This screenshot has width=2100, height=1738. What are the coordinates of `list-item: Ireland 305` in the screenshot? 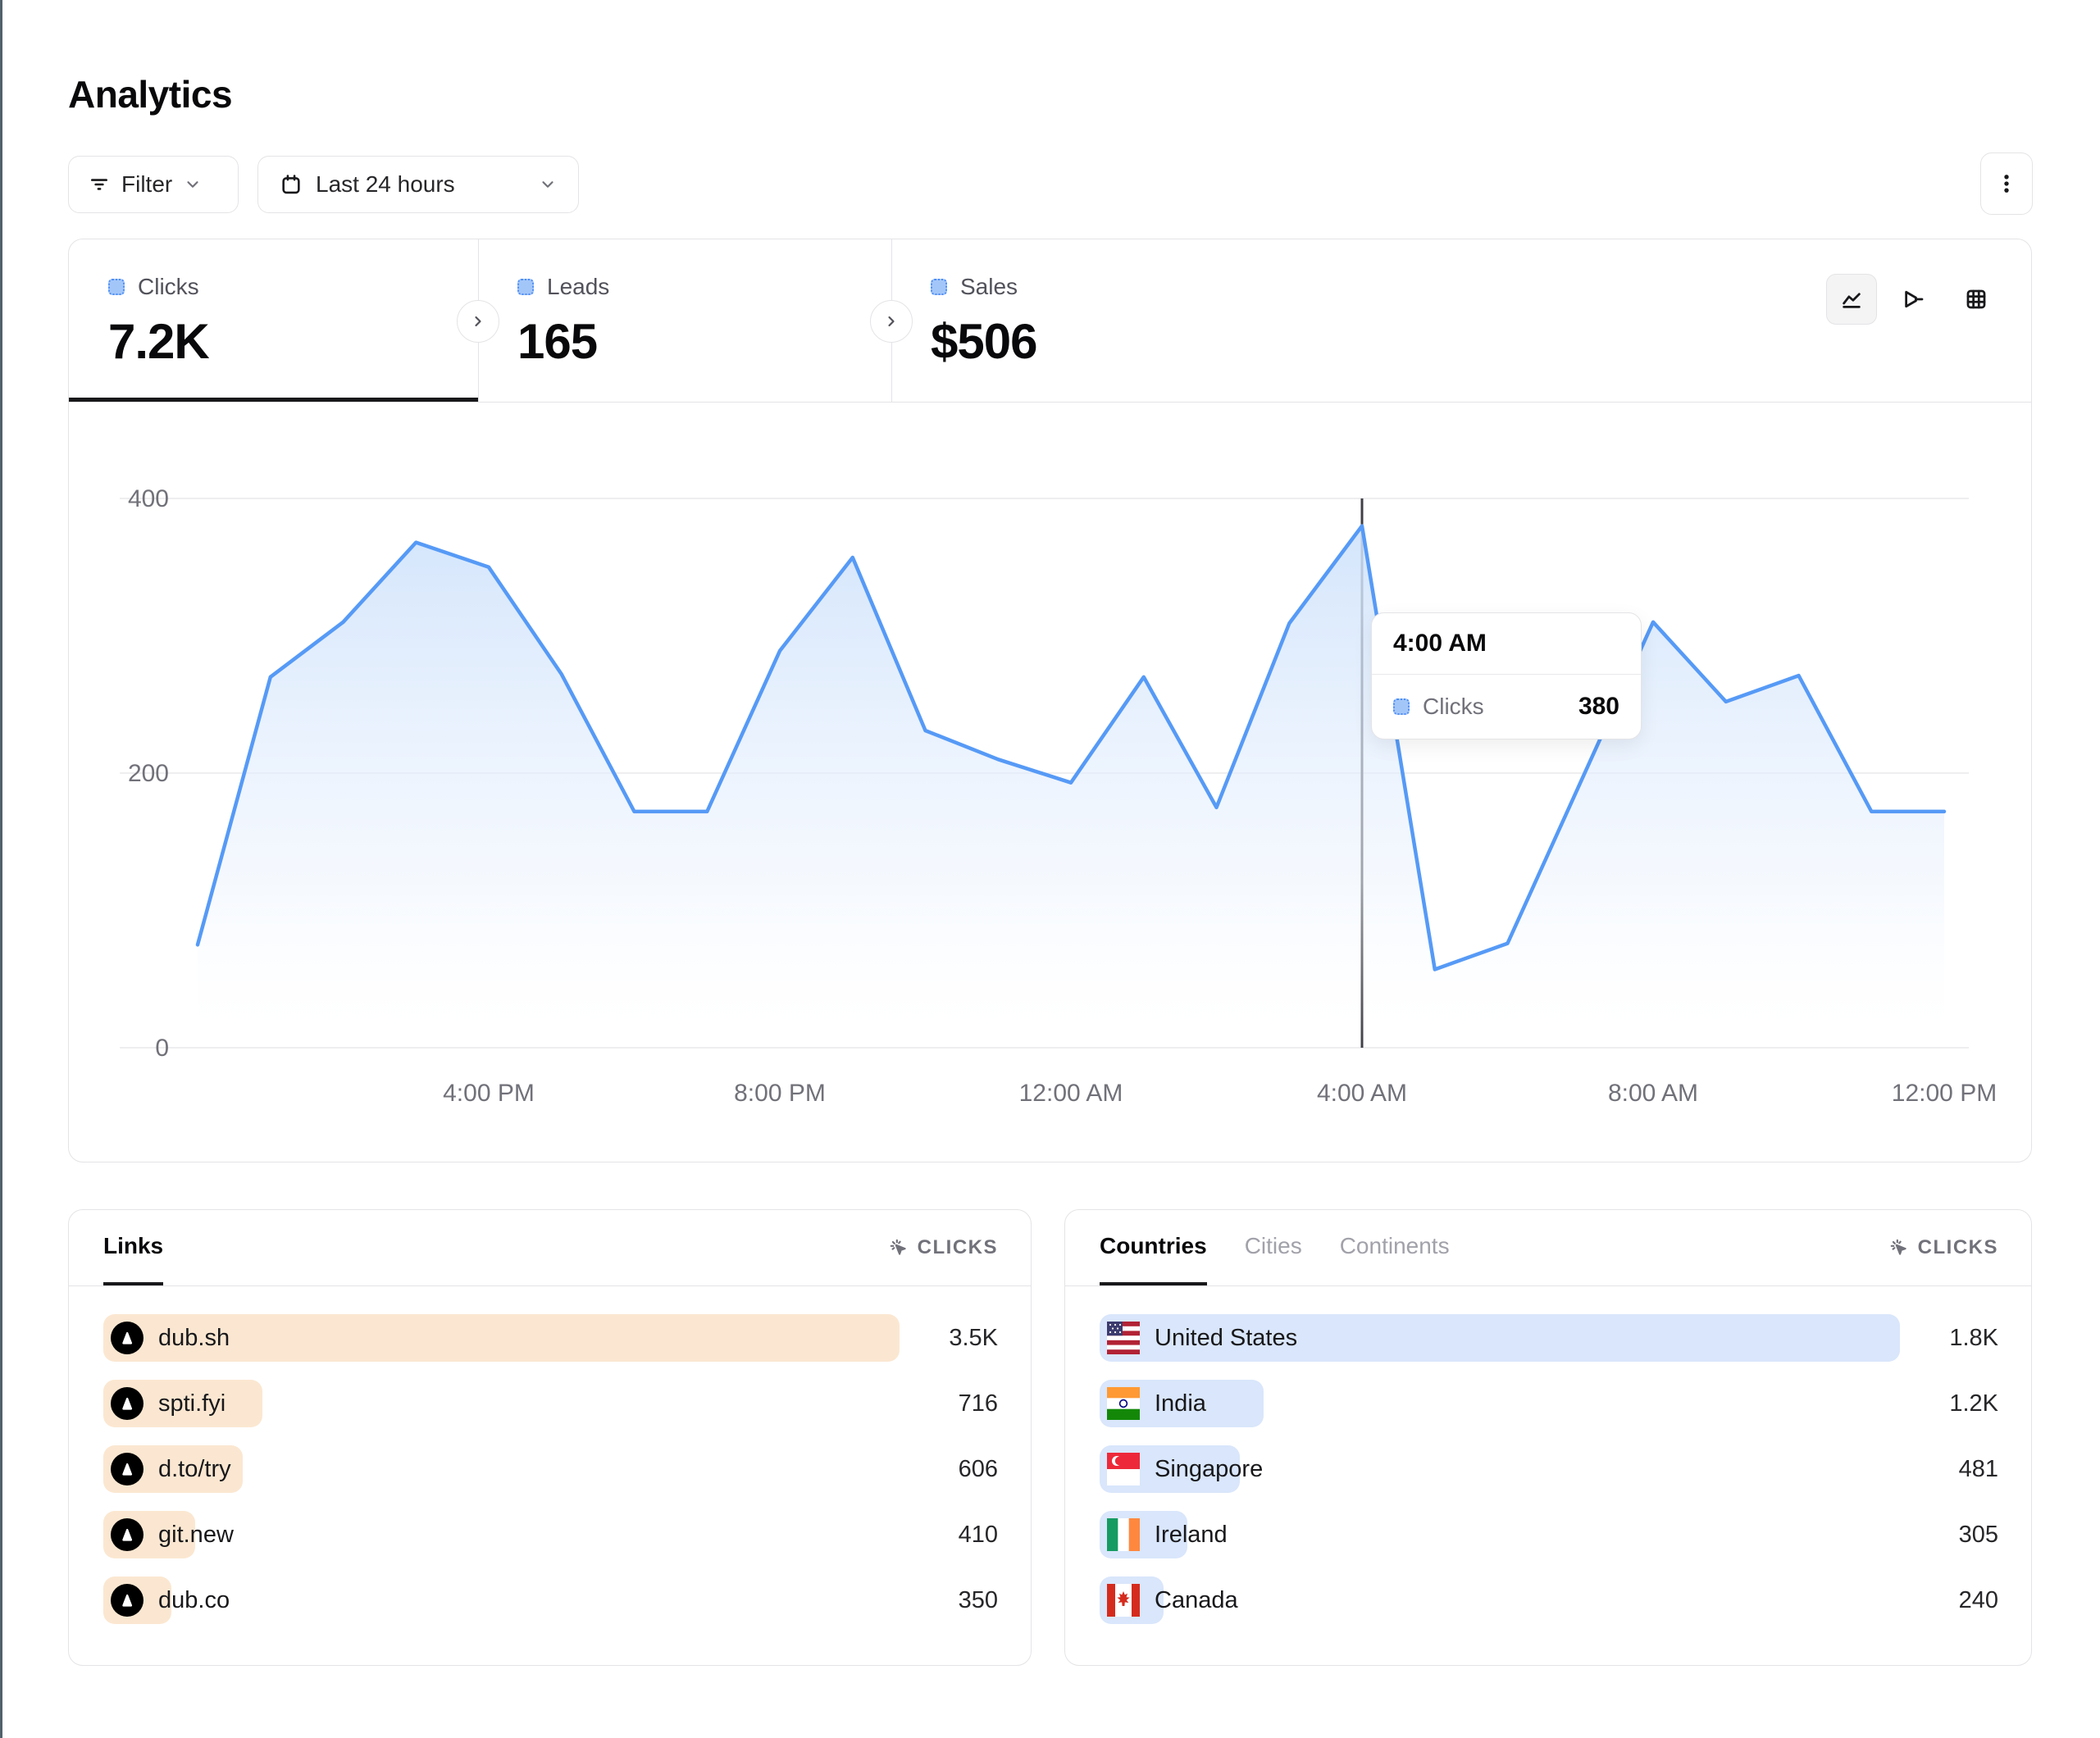 It's located at (1549, 1534).